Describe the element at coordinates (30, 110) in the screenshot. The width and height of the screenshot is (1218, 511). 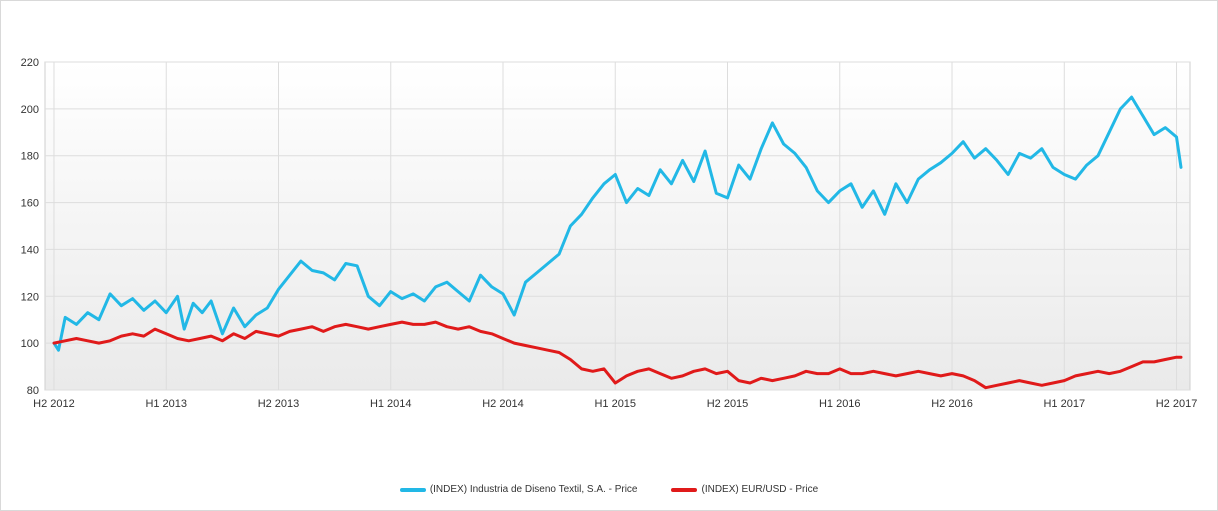
I see `y-tick-label: 200` at that location.